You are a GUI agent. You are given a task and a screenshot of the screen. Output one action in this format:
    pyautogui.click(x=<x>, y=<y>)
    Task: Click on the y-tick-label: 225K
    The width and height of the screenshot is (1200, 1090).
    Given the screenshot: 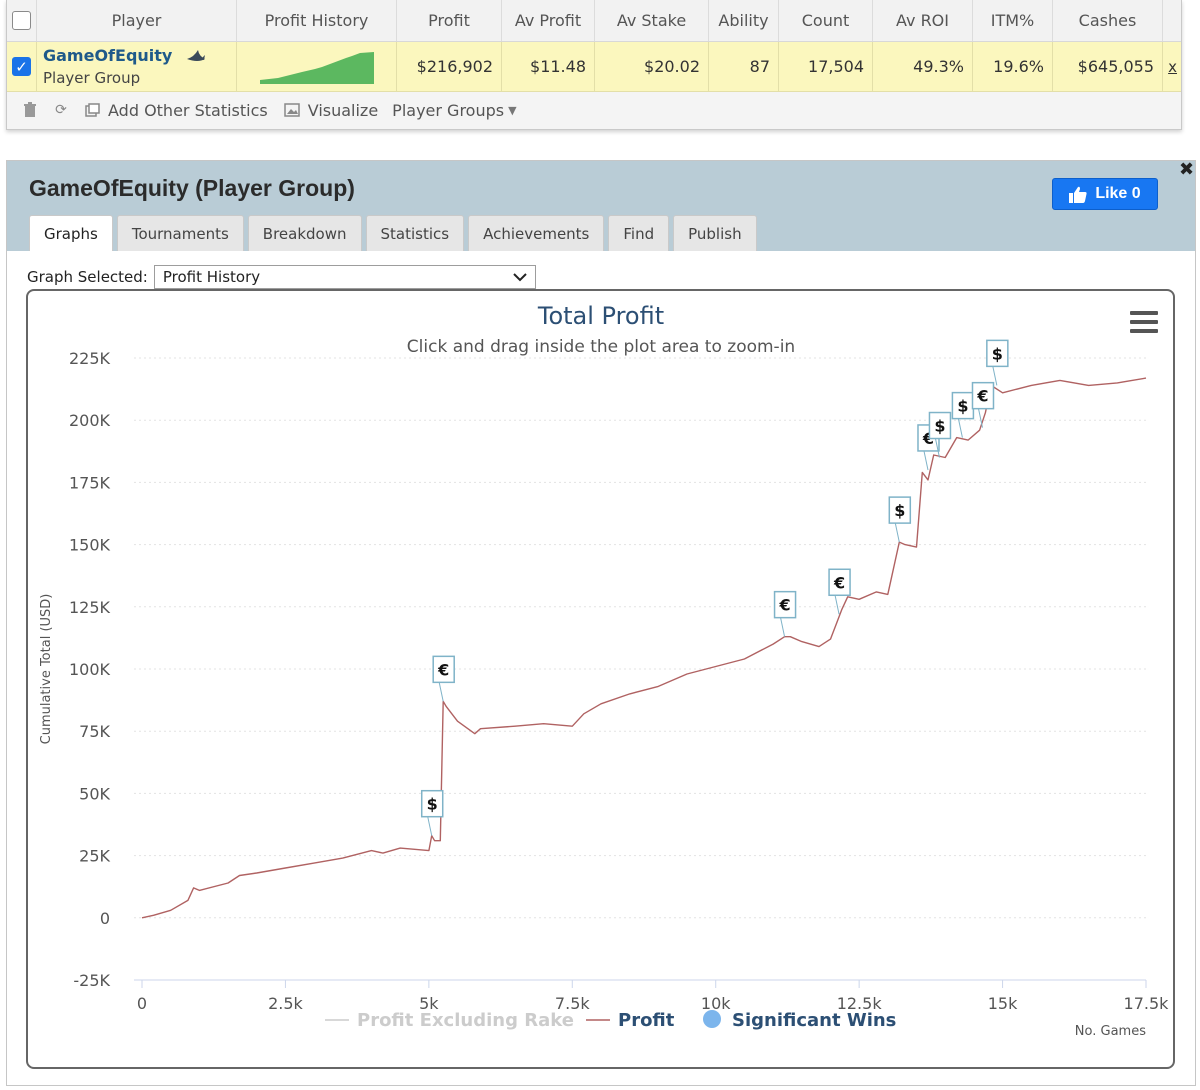 What is the action you would take?
    pyautogui.click(x=90, y=358)
    